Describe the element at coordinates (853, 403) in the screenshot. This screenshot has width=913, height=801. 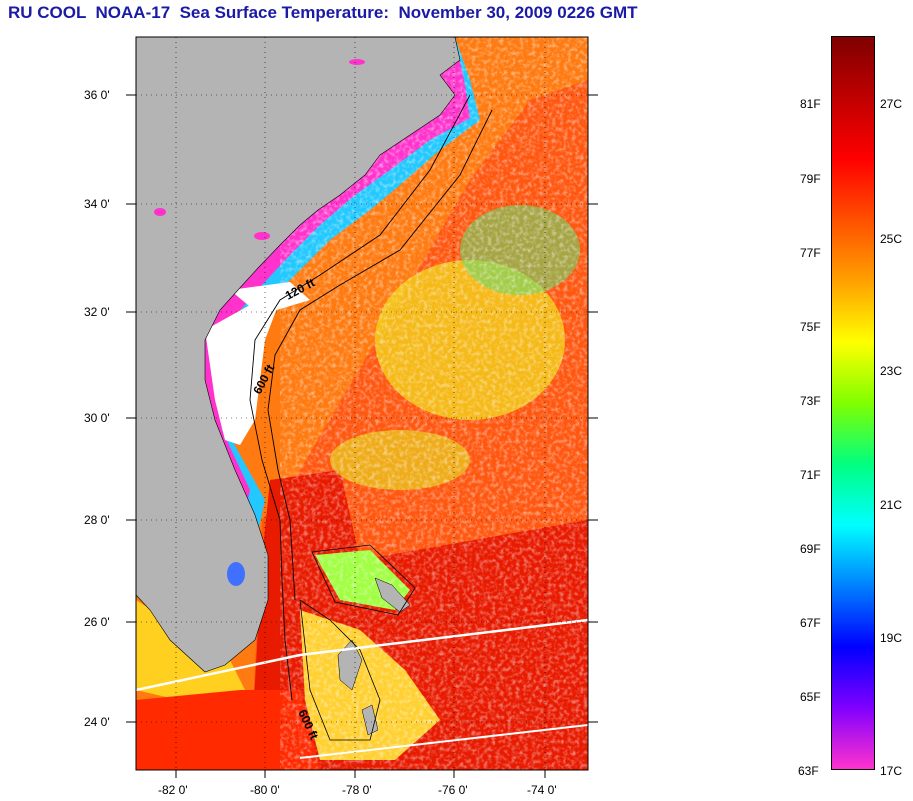
I see `temperature-colorbar` at that location.